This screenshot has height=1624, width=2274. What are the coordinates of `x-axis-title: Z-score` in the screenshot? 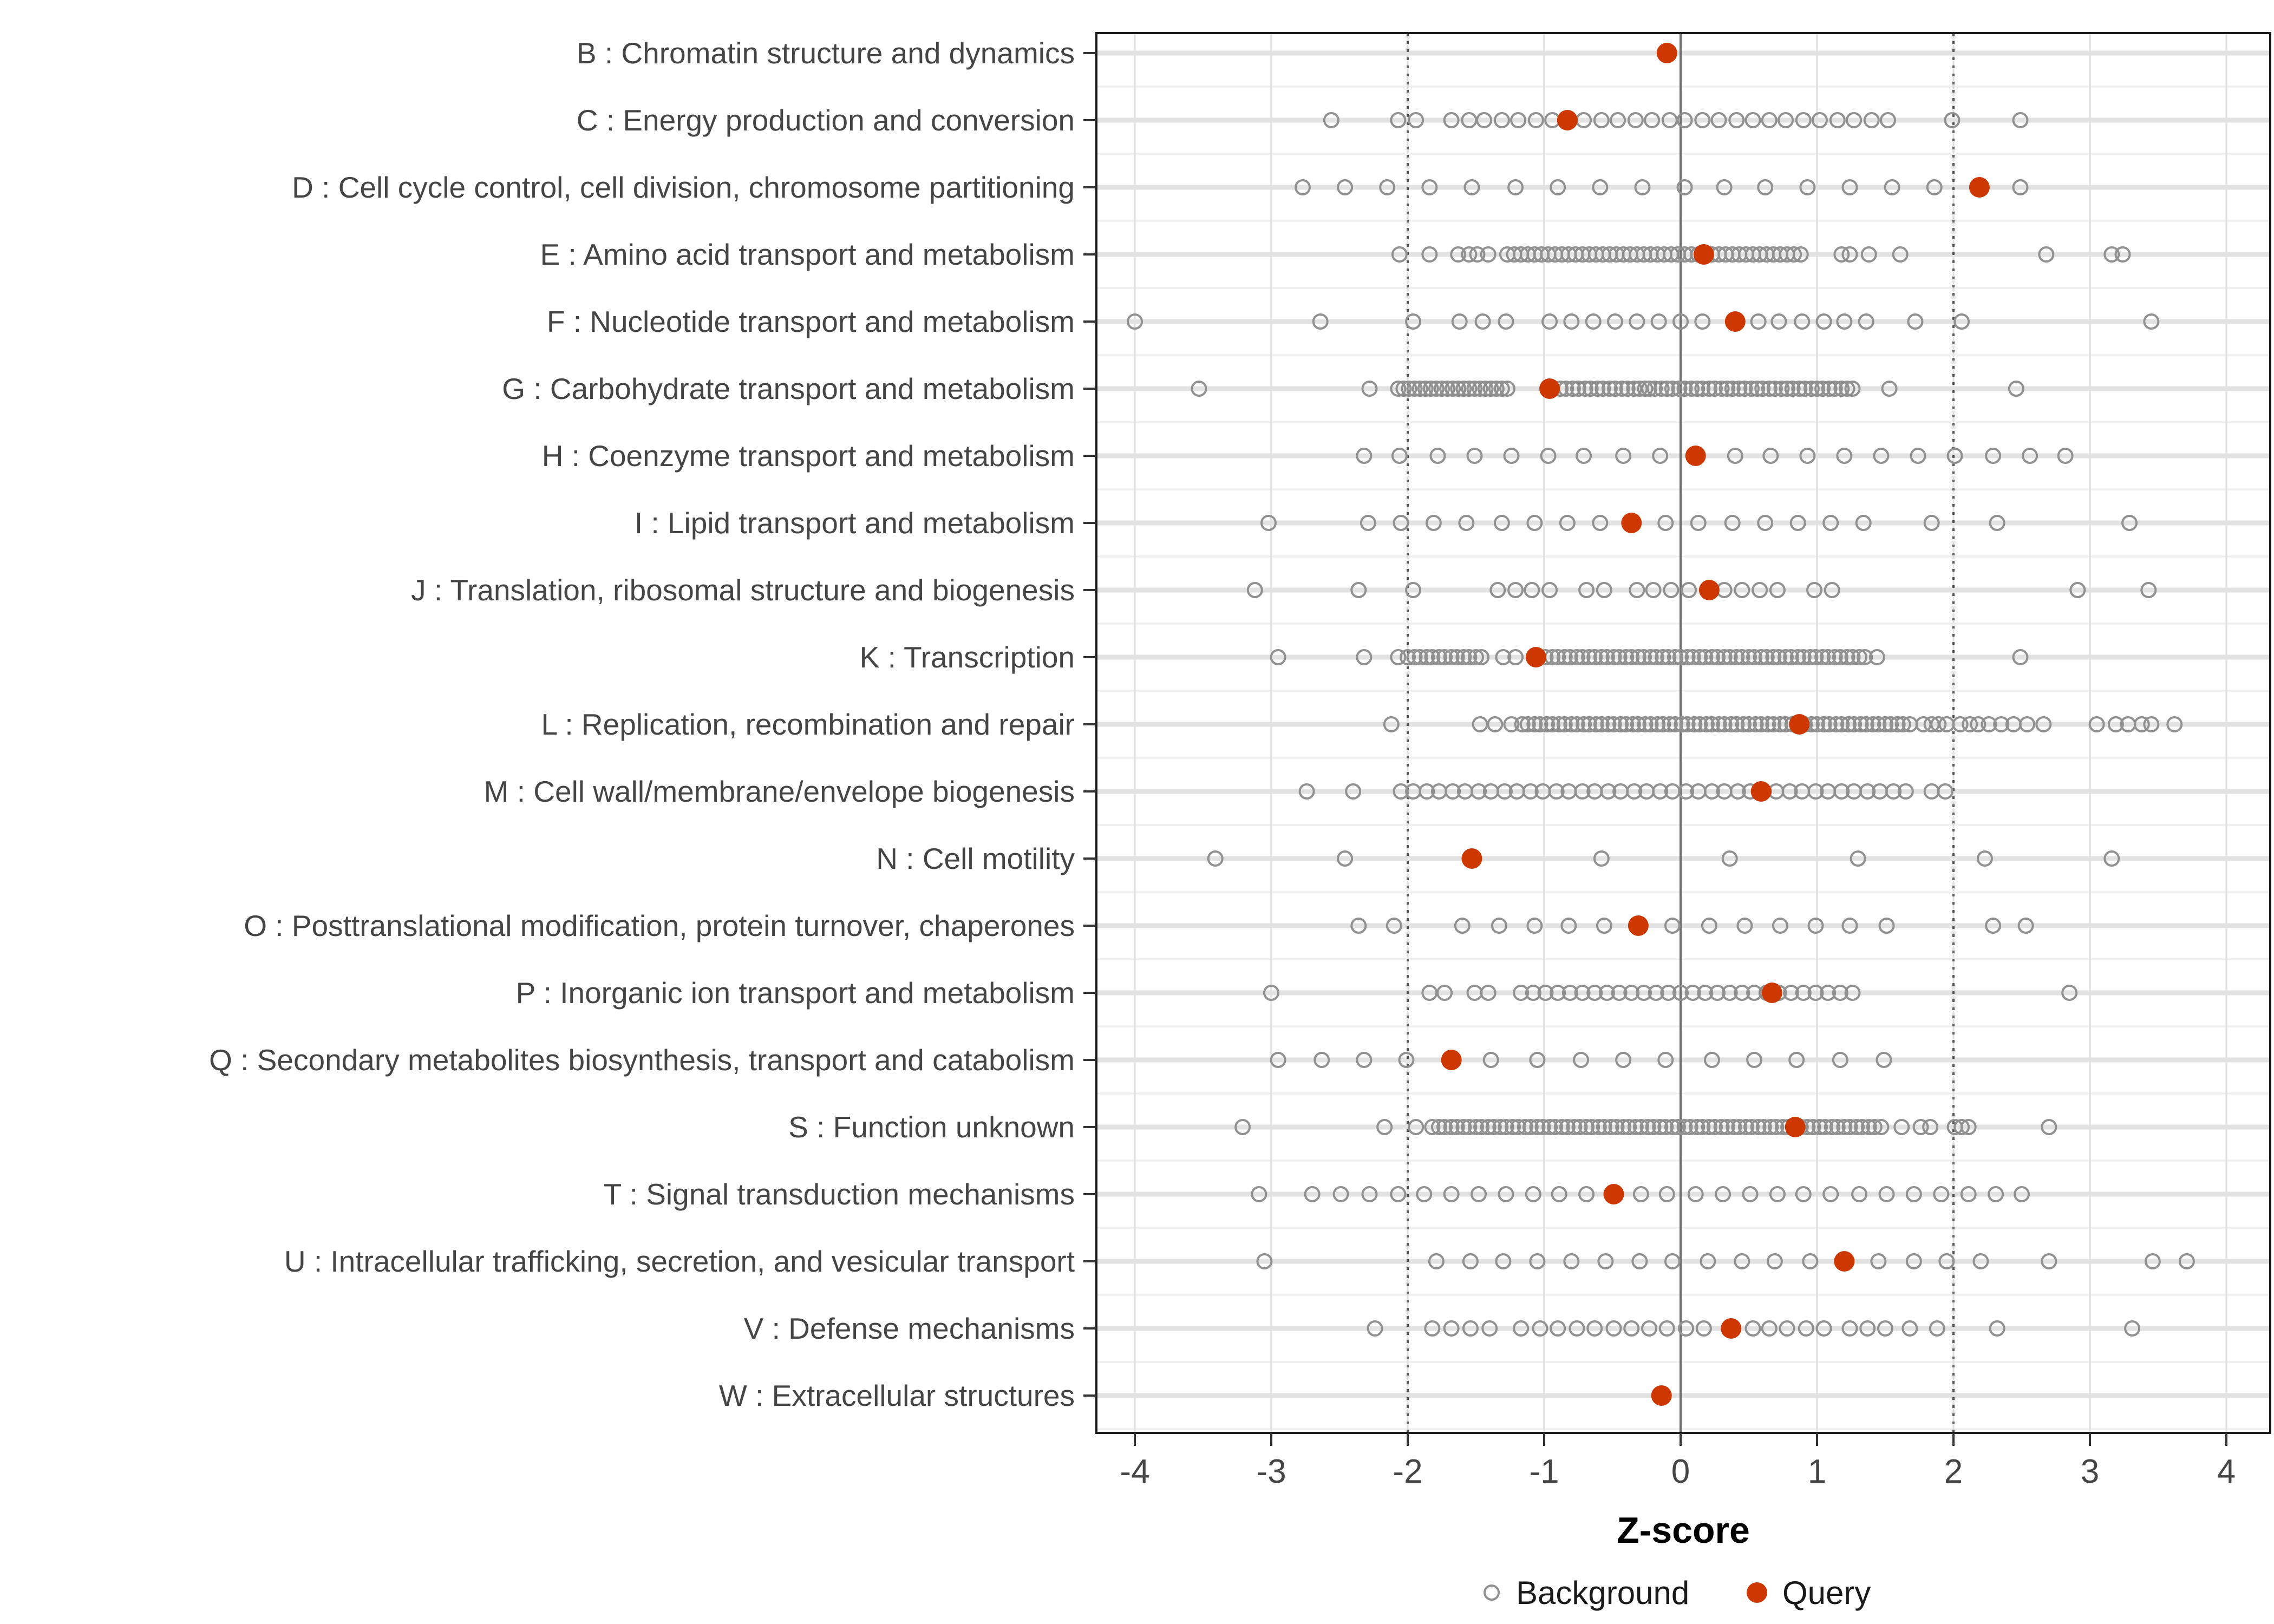 It's located at (1684, 1530).